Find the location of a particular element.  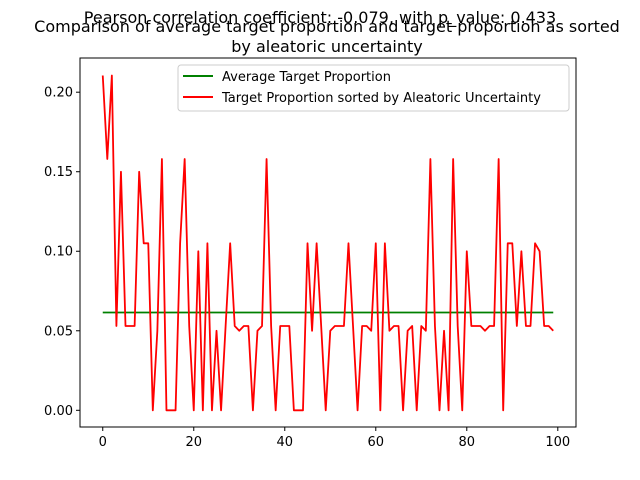

y-tick-label: 0.10 is located at coordinates (58, 252).